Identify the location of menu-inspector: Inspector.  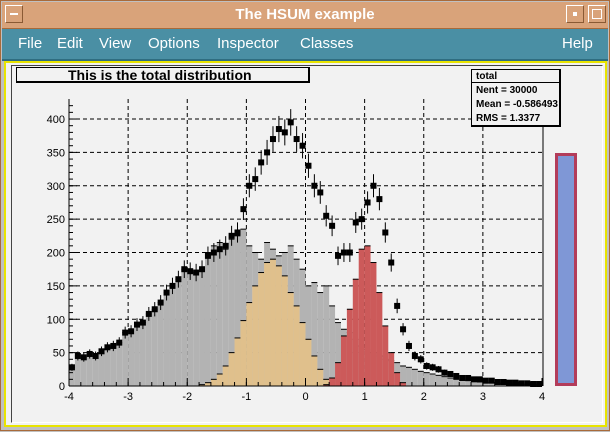
(248, 43).